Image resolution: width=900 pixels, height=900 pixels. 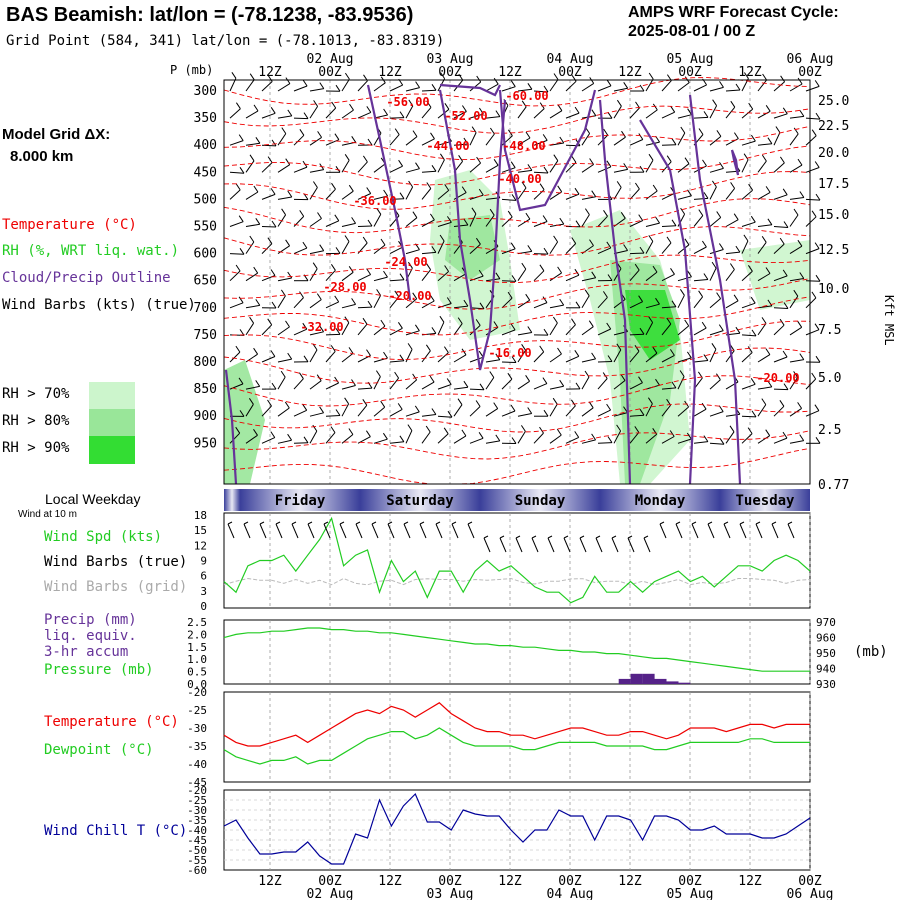 What do you see at coordinates (197, 810) in the screenshot?
I see `windchill-tick: -30` at bounding box center [197, 810].